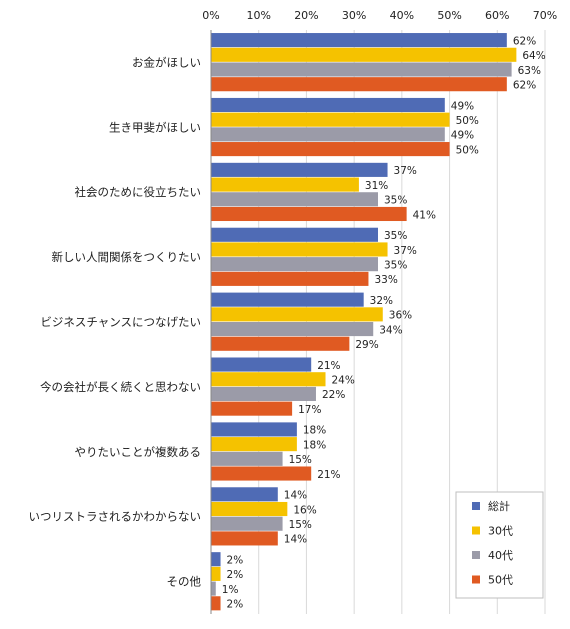 The image size is (570, 629). Describe the element at coordinates (138, 452) in the screenshot. I see `category-label: やりたいことが複数ある` at that location.